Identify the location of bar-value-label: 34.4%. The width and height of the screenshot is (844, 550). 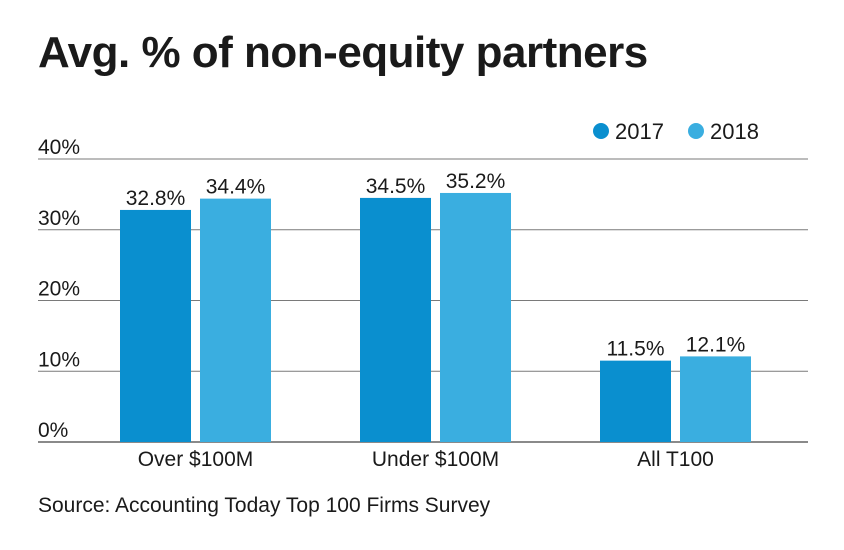
(236, 187).